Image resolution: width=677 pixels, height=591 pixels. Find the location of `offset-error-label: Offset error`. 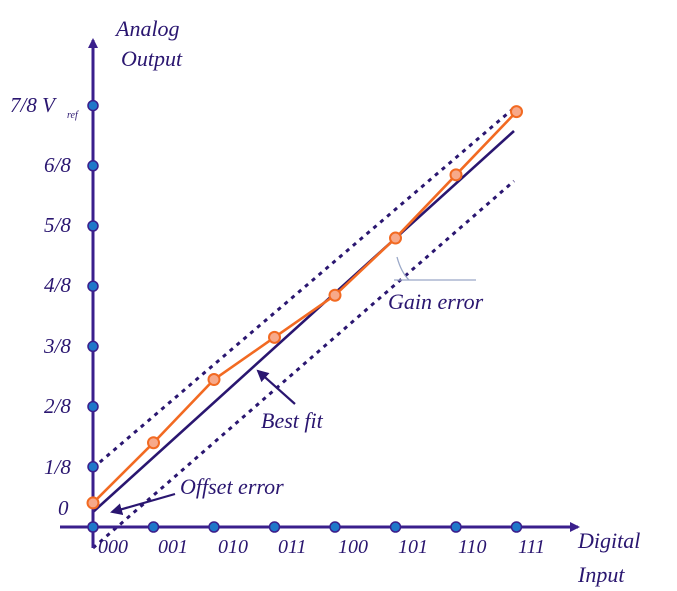

offset-error-label: Offset error is located at coordinates (232, 486).